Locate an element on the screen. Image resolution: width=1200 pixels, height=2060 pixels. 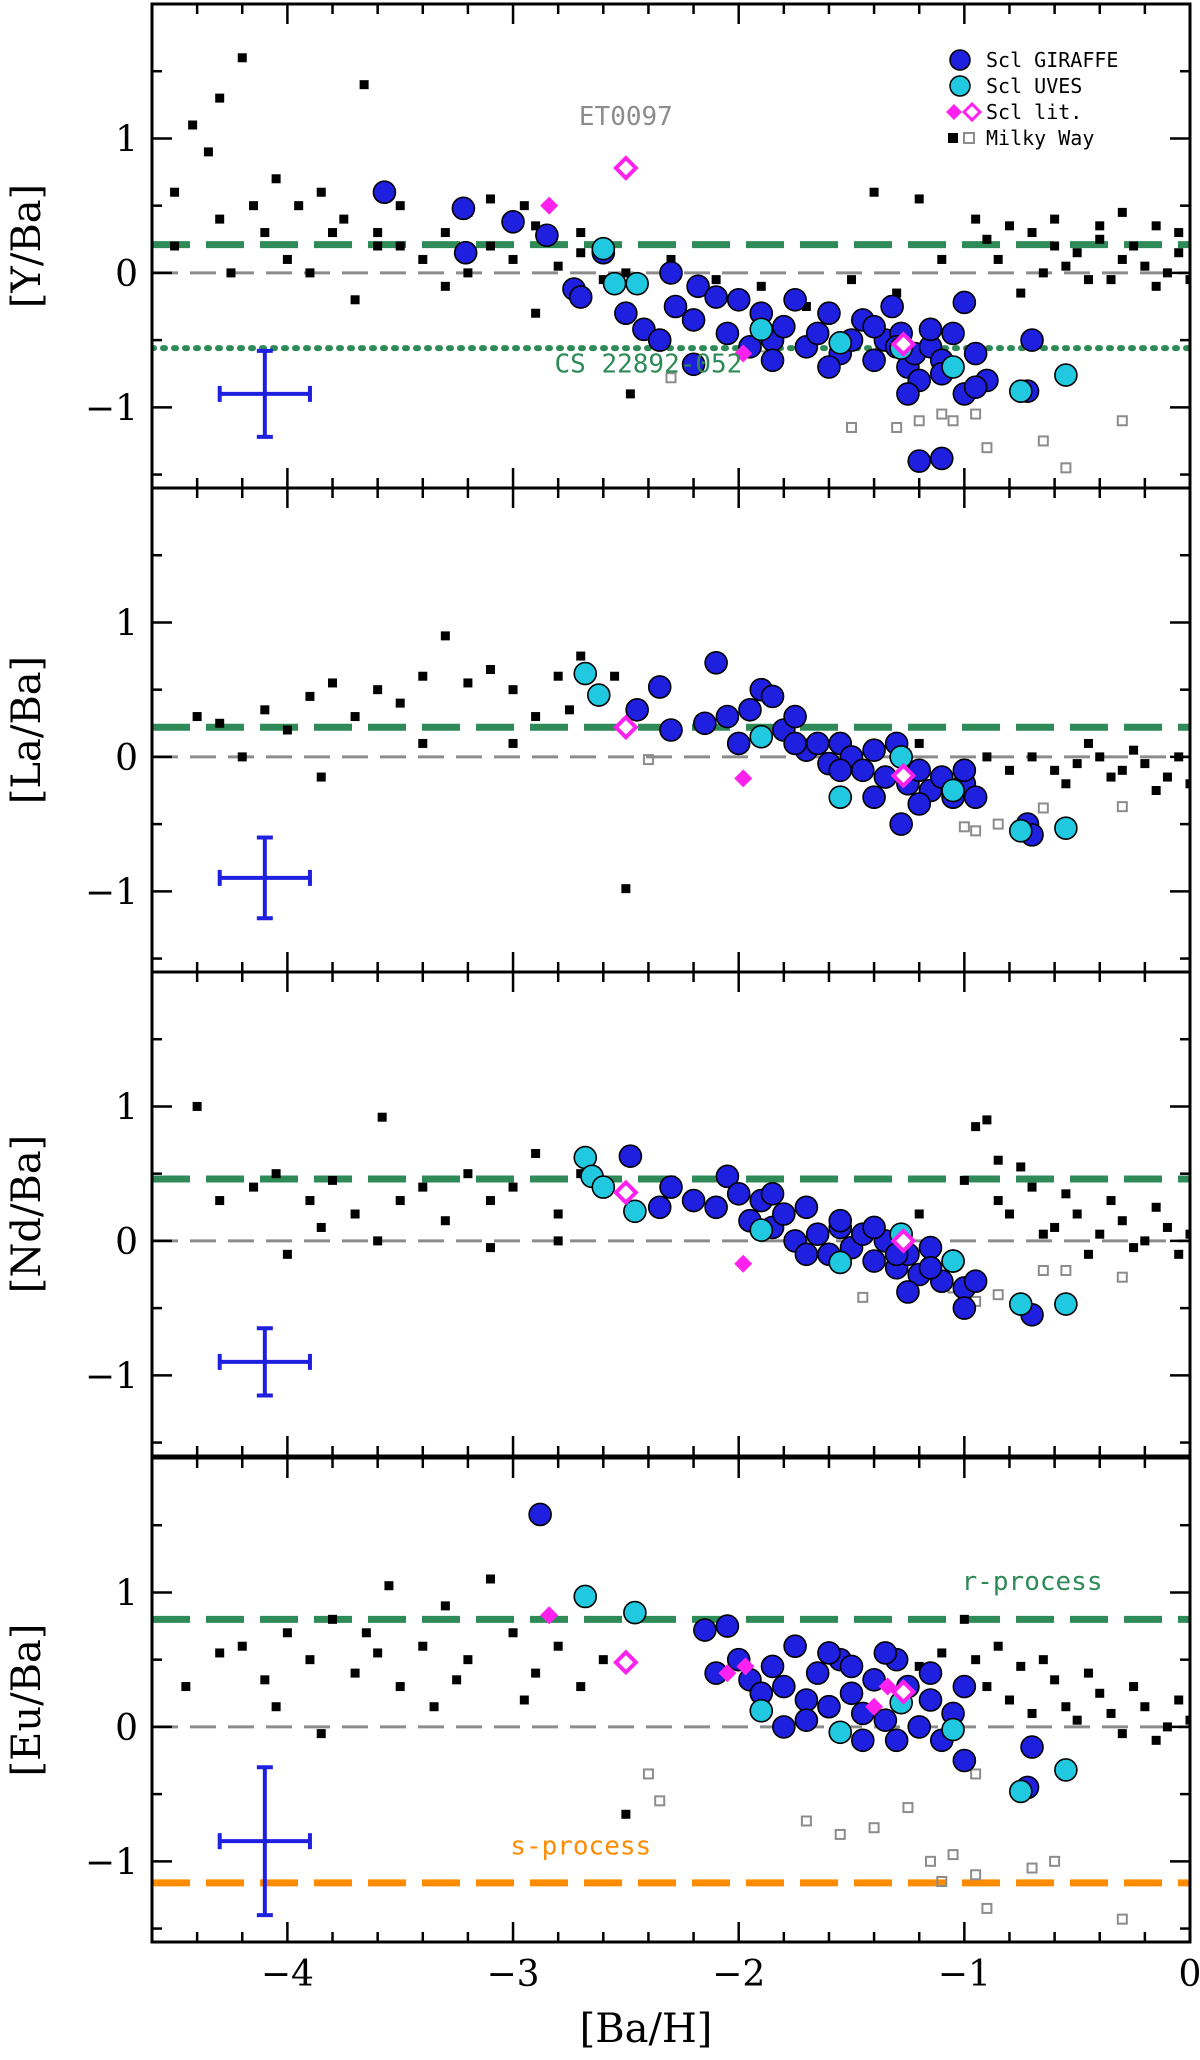
y-tick-label: 1 is located at coordinates (126, 139).